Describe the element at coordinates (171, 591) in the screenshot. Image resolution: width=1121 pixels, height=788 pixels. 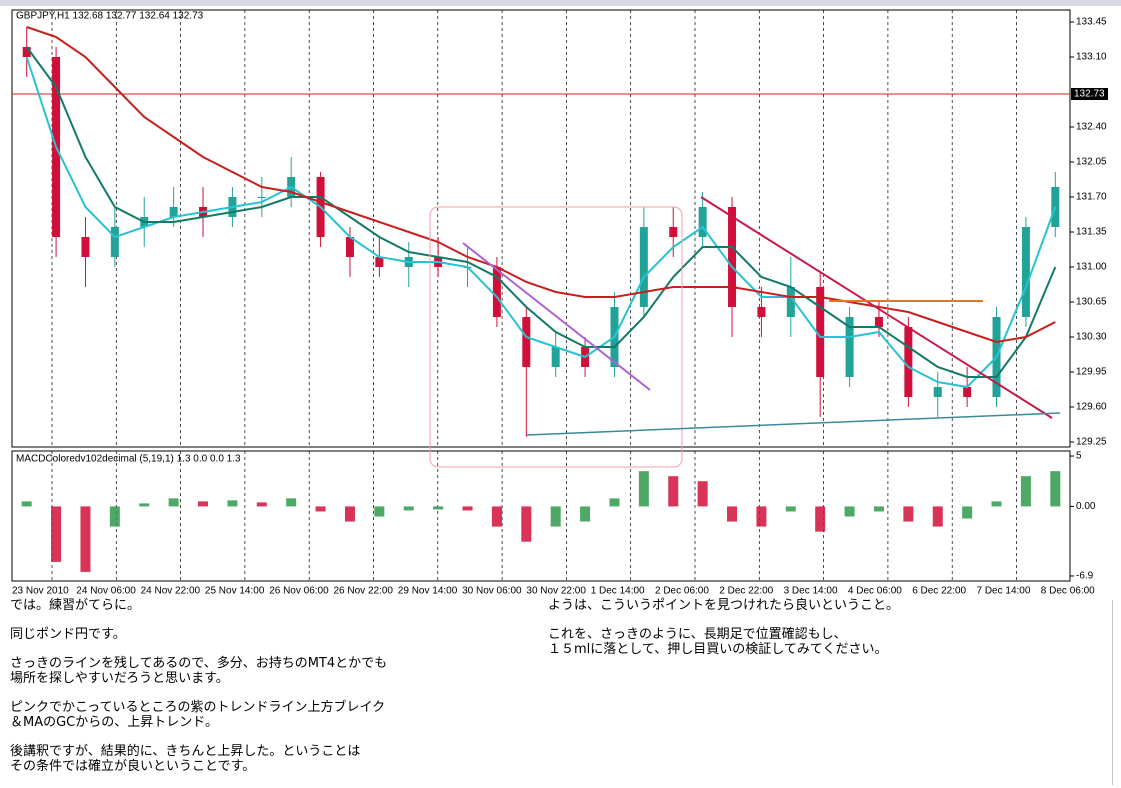
I see `x-tick-label: 24 Nov 22:00` at that location.